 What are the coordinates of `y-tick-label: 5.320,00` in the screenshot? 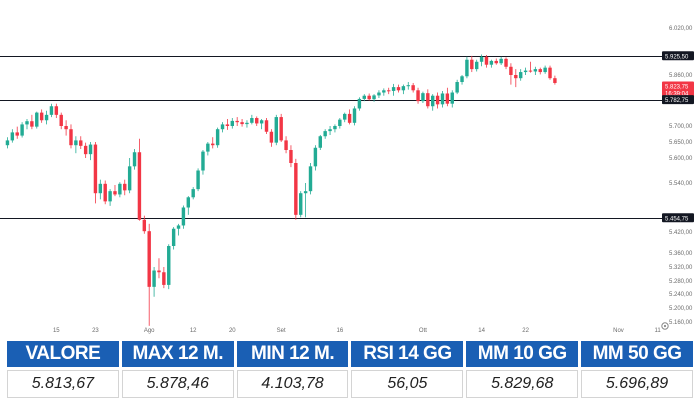 It's located at (681, 268).